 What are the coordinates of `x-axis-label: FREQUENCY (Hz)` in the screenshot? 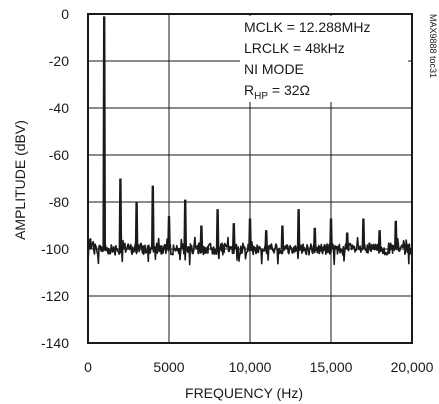 It's located at (244, 393).